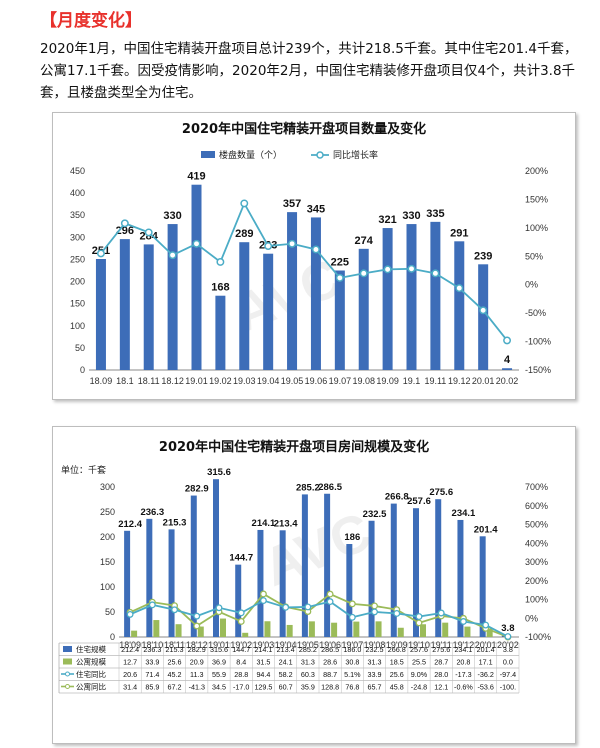 This screenshot has height=748, width=600. Describe the element at coordinates (364, 241) in the screenshot. I see `bar-value-label: 274` at that location.